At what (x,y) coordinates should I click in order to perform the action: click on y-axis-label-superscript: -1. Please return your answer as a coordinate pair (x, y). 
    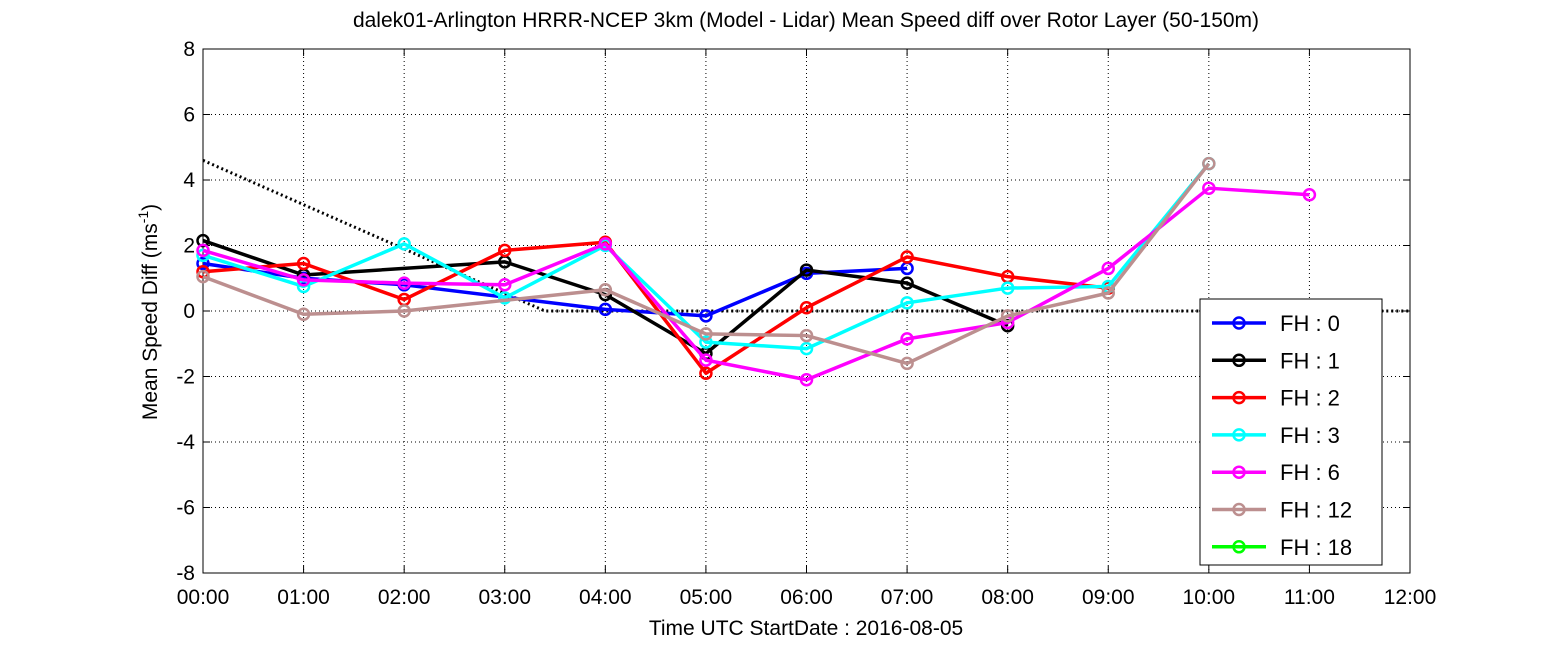
    Looking at the image, I should click on (143, 217).